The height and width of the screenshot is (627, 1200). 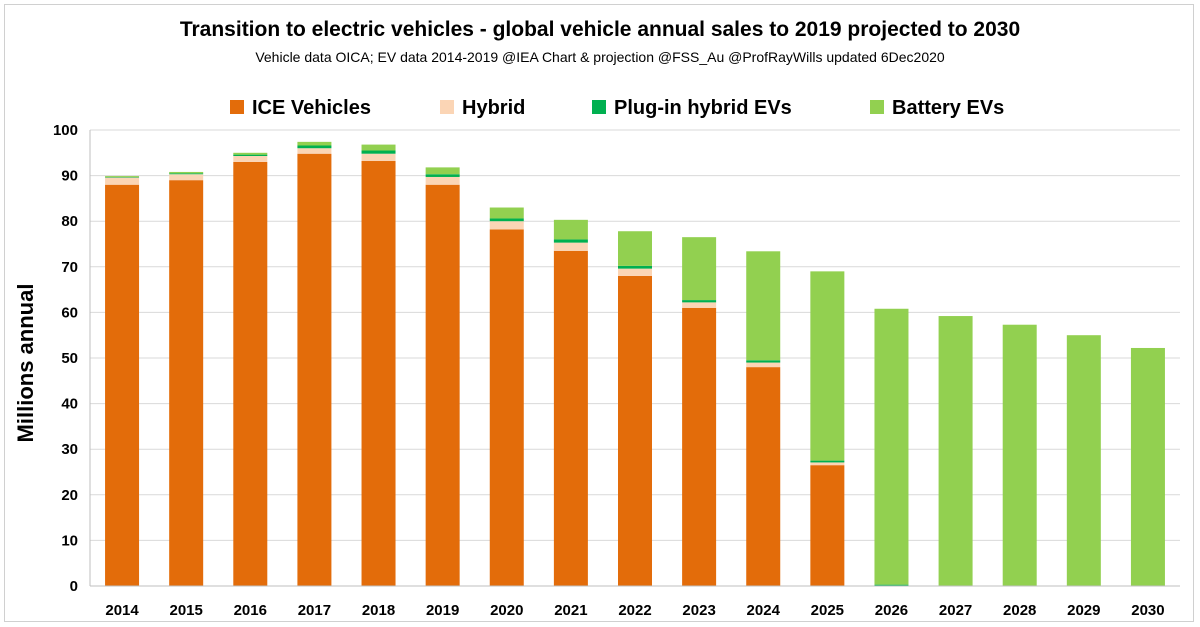 I want to click on x-tick-label: 2022, so click(x=634, y=610).